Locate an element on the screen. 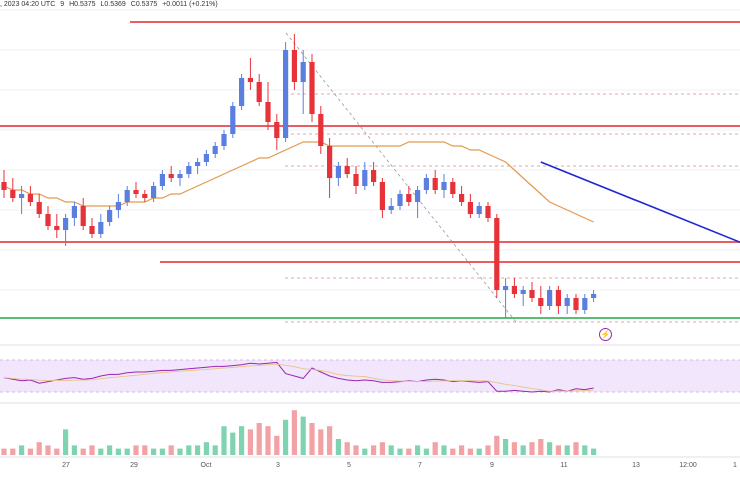 This screenshot has width=740, height=492. x-tick-label: 9 is located at coordinates (492, 465).